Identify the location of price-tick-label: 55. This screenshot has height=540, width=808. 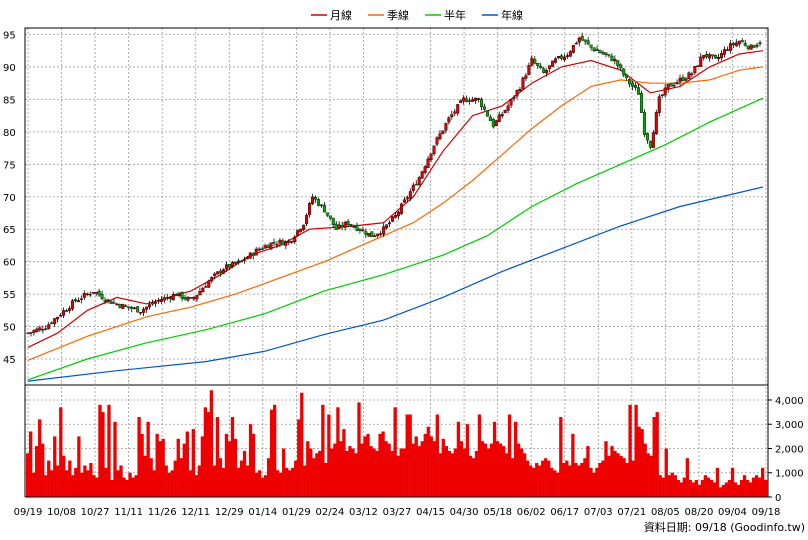
(9, 295).